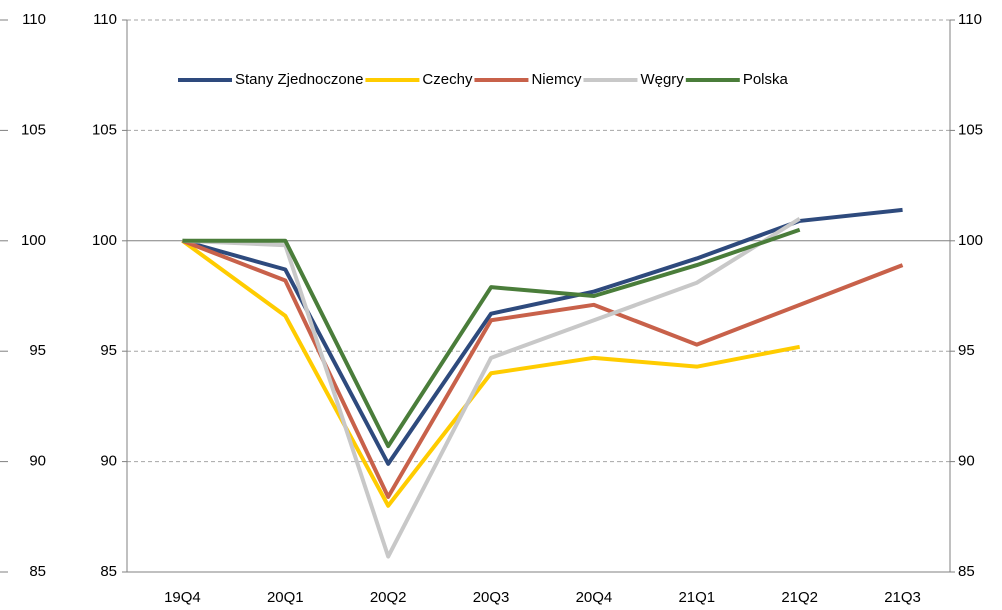 This screenshot has width=1002, height=610. Describe the element at coordinates (966, 350) in the screenshot. I see `y2-tick-label: 95` at that location.